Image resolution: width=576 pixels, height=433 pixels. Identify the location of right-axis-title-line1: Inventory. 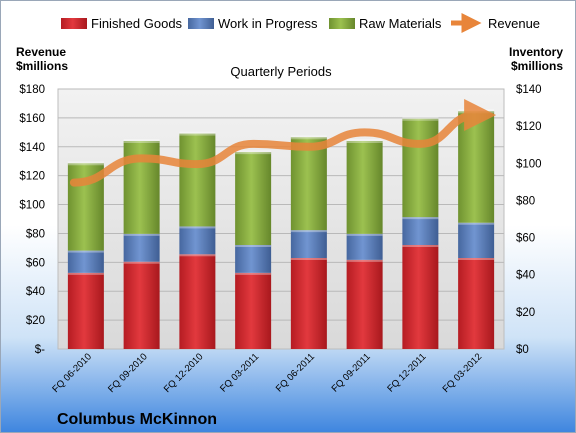
(536, 52).